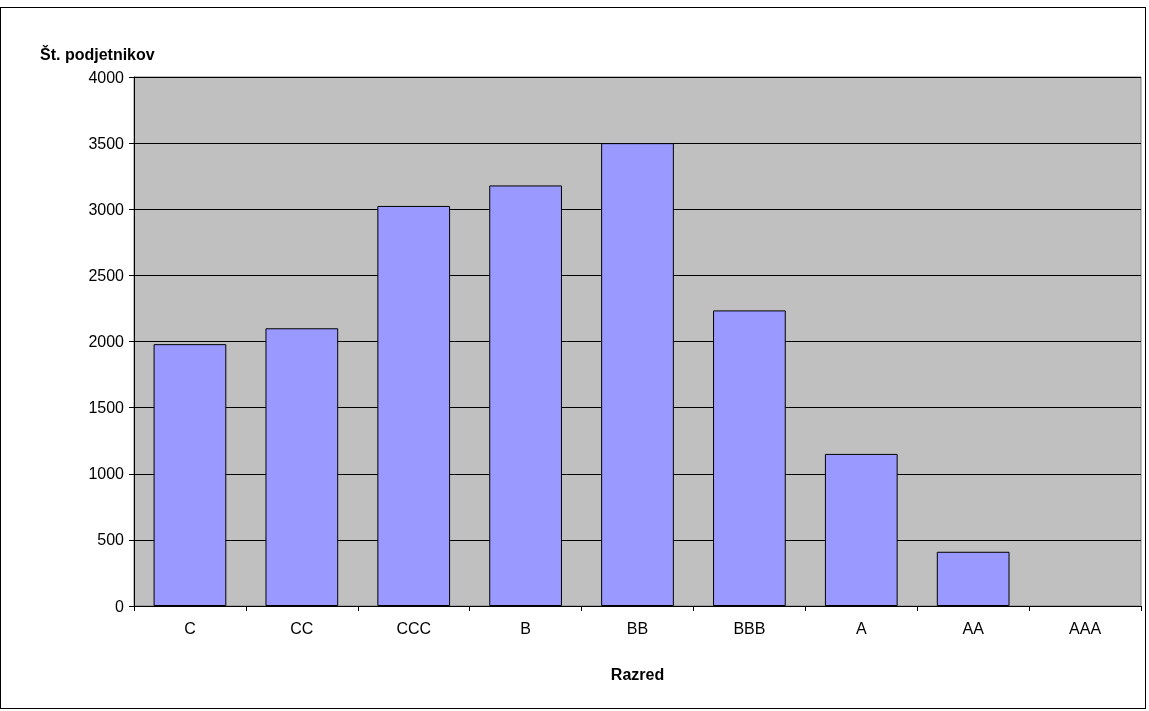  Describe the element at coordinates (120, 606) in the screenshot. I see `y-tick-label: 0` at that location.